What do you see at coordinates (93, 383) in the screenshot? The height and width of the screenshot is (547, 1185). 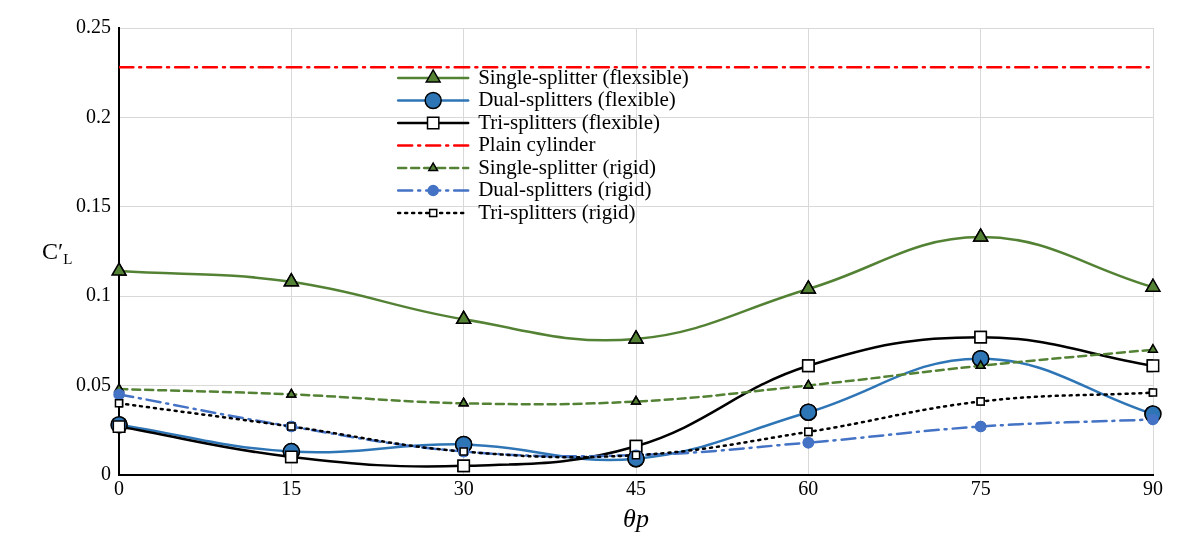 I see `y-tick-label: 0.05` at bounding box center [93, 383].